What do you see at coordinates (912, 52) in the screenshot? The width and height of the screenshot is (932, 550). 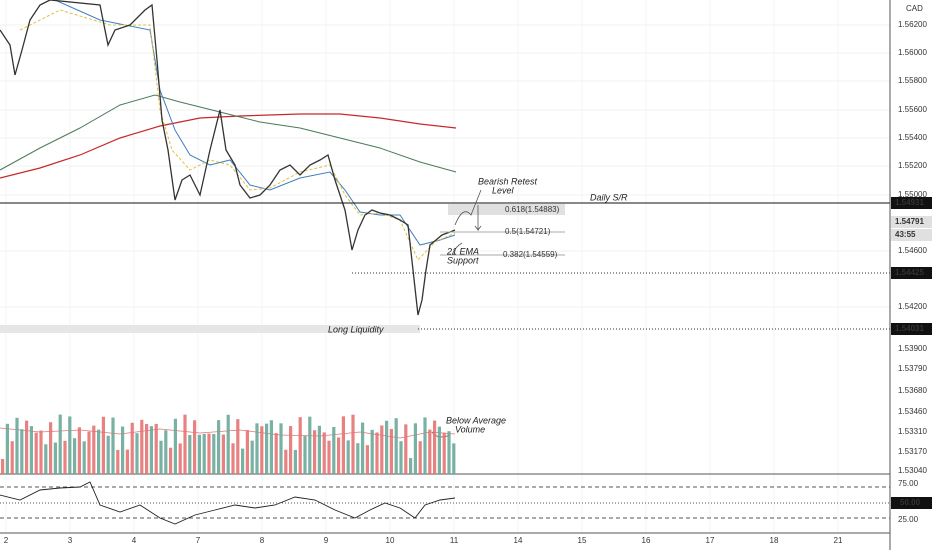 I see `price-tick-label: 1.56000` at bounding box center [912, 52].